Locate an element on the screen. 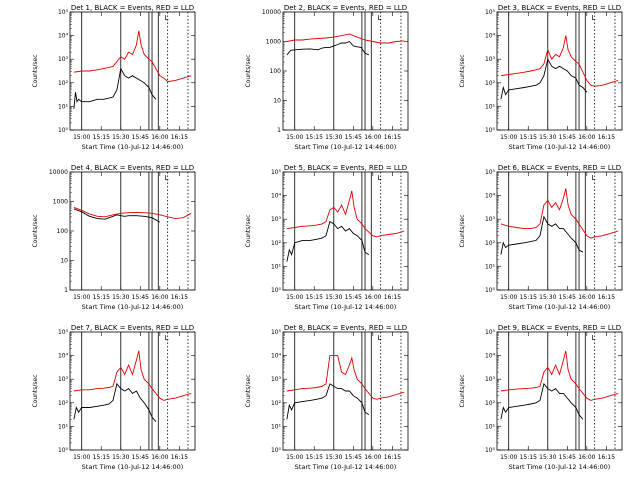 The image size is (640, 480). panel-title: Det 7, BLACK = Events, RED = LLD is located at coordinates (132, 328).